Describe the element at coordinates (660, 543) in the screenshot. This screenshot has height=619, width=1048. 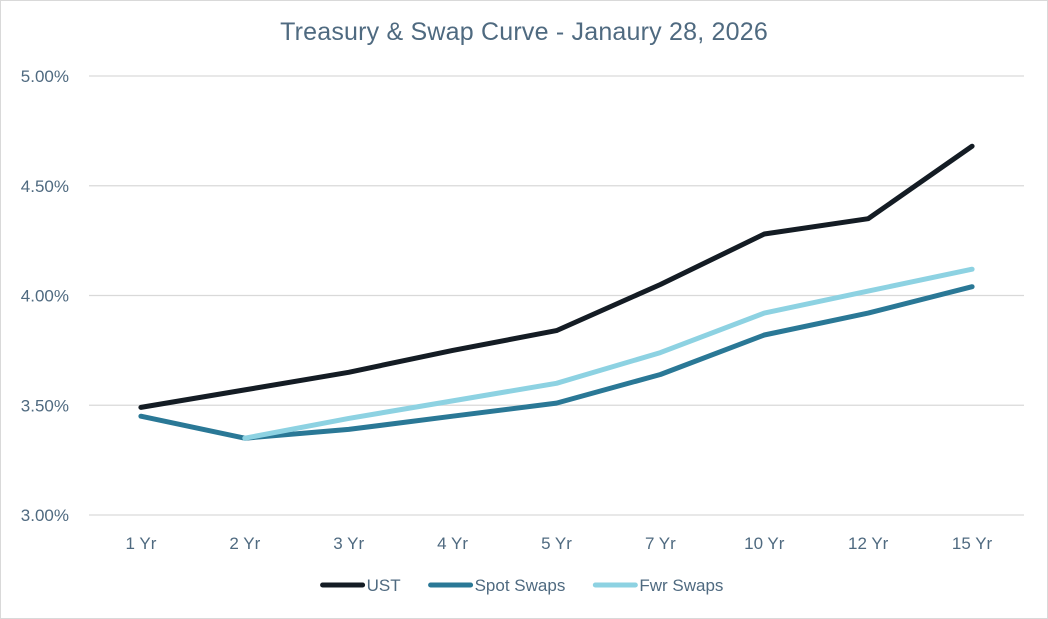
I see `x-tick-label: 7 Yr` at that location.